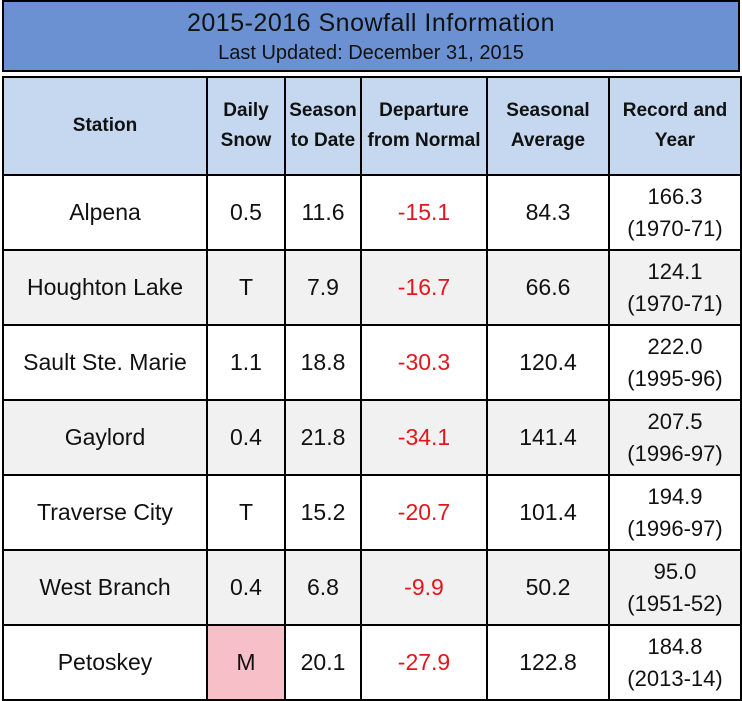  I want to click on departure-cell: -30.3, so click(424, 362).